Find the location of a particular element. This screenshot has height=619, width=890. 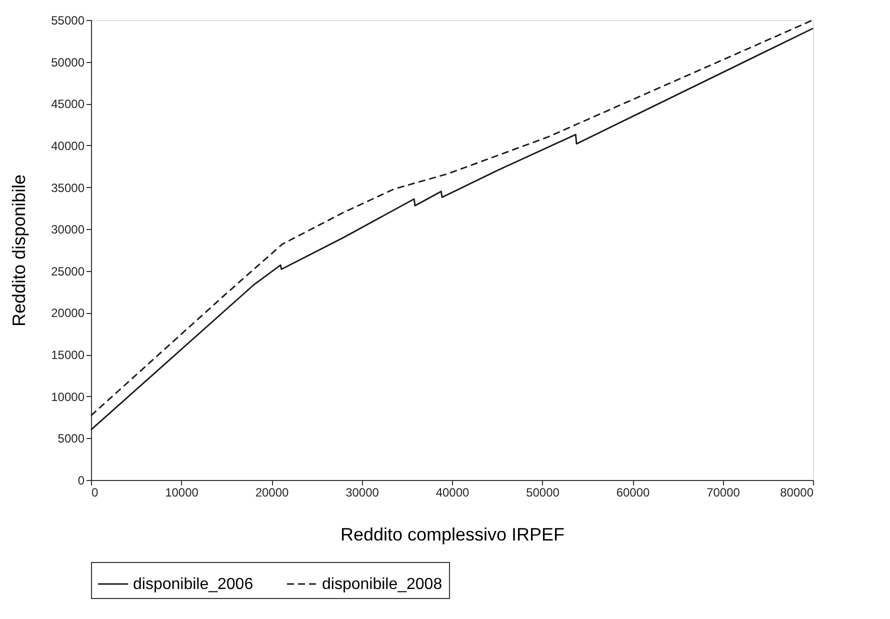

legend-label: disponibile_2008 is located at coordinates (382, 584).